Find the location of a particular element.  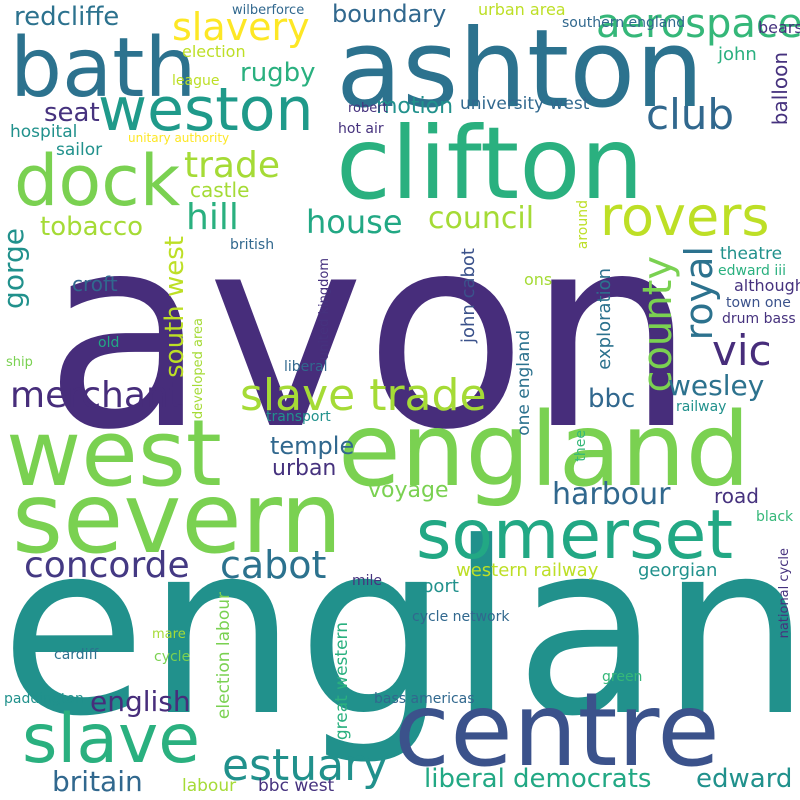

word-balloon: balloon is located at coordinates (780, 89).